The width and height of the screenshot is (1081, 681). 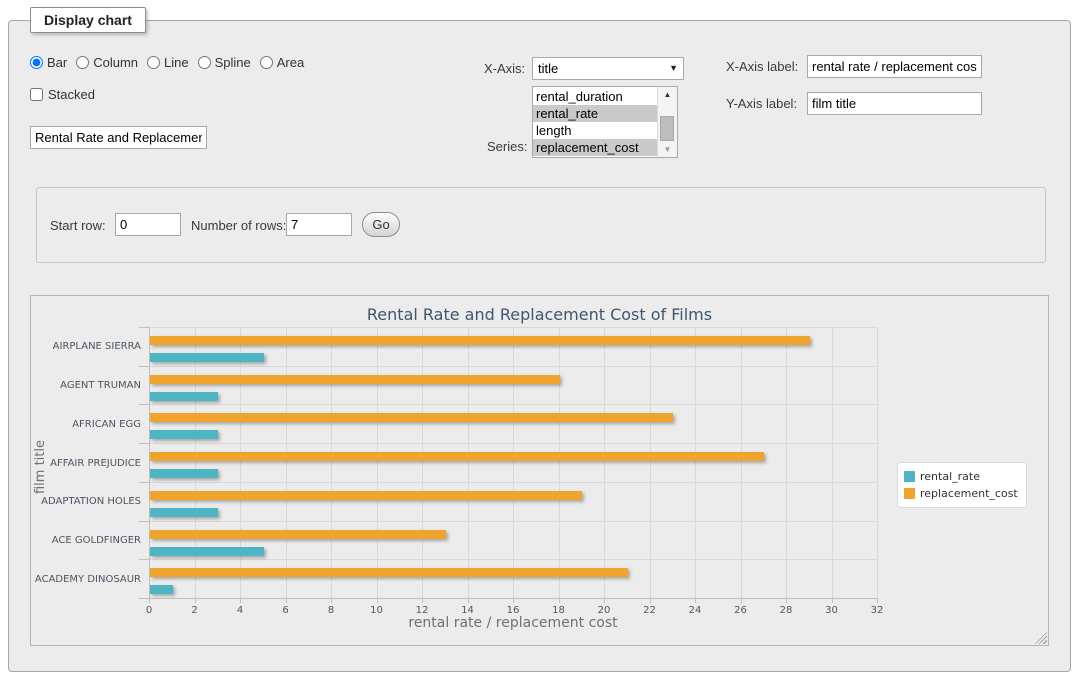 I want to click on chart-type-radio-group: Bar Column Line Spline Area, so click(x=171, y=62).